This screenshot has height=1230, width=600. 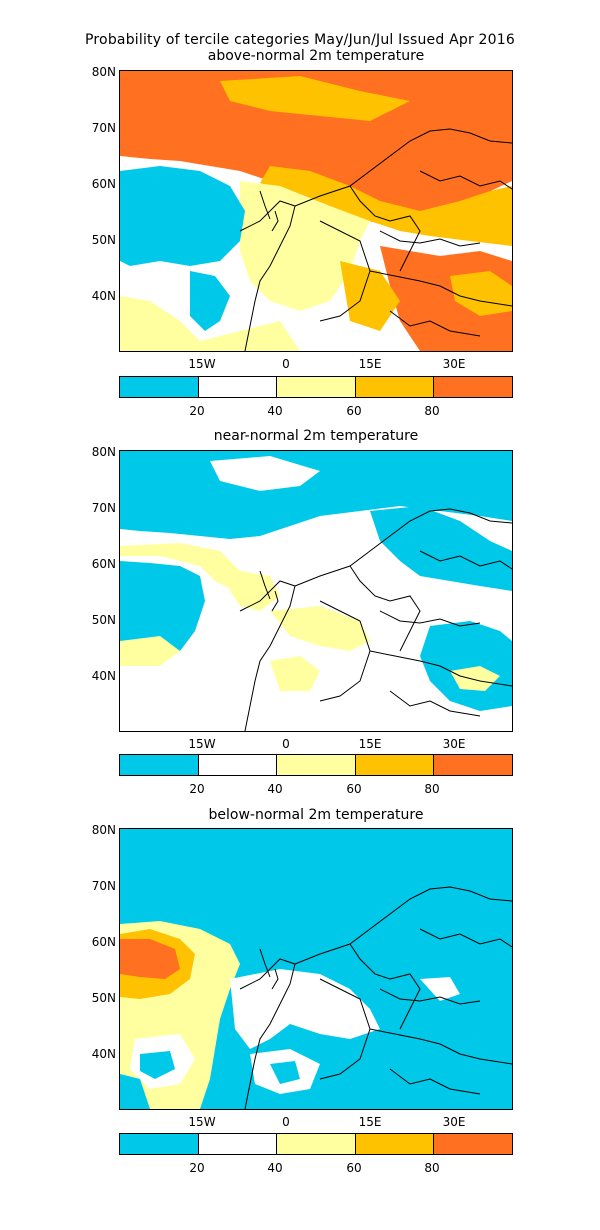 What do you see at coordinates (210, 301) in the screenshot?
I see `region-above-cyan-sw` at bounding box center [210, 301].